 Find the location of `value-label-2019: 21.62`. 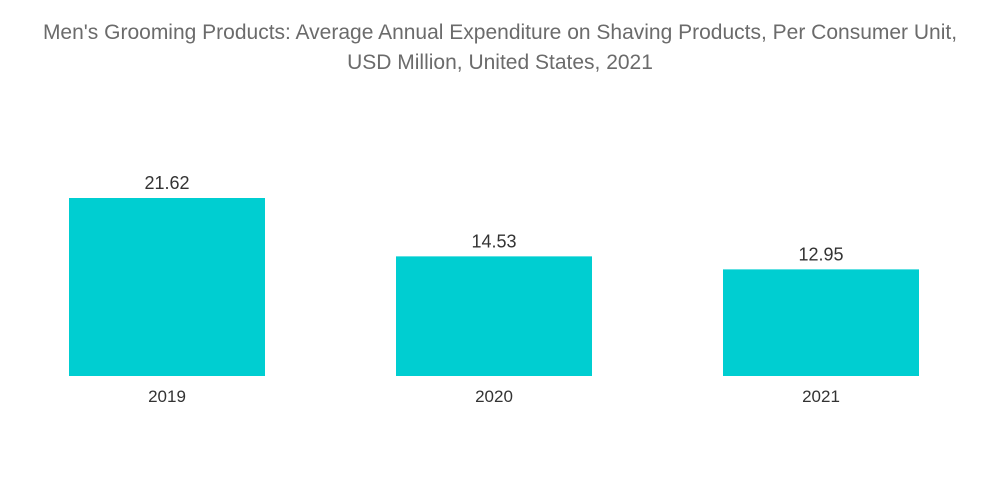

value-label-2019: 21.62 is located at coordinates (166, 183).